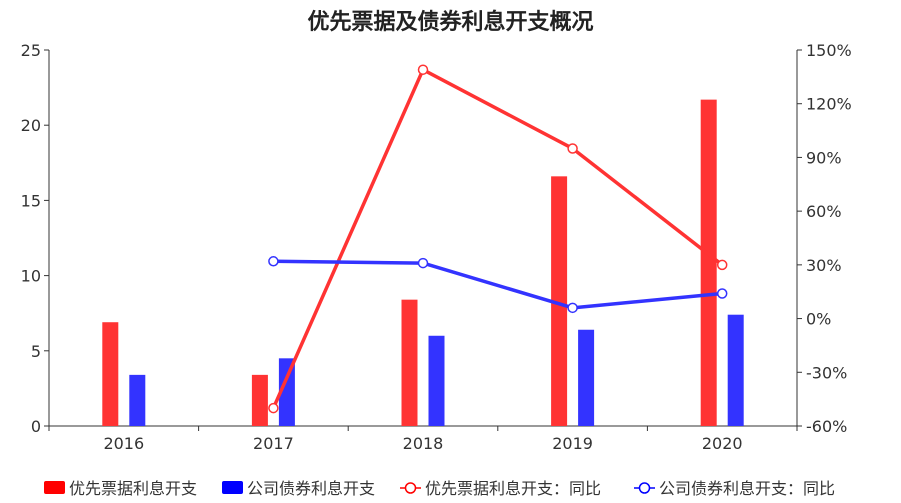 The height and width of the screenshot is (503, 901). Describe the element at coordinates (572, 308) in the screenshot. I see `line-point-2-2019` at that location.